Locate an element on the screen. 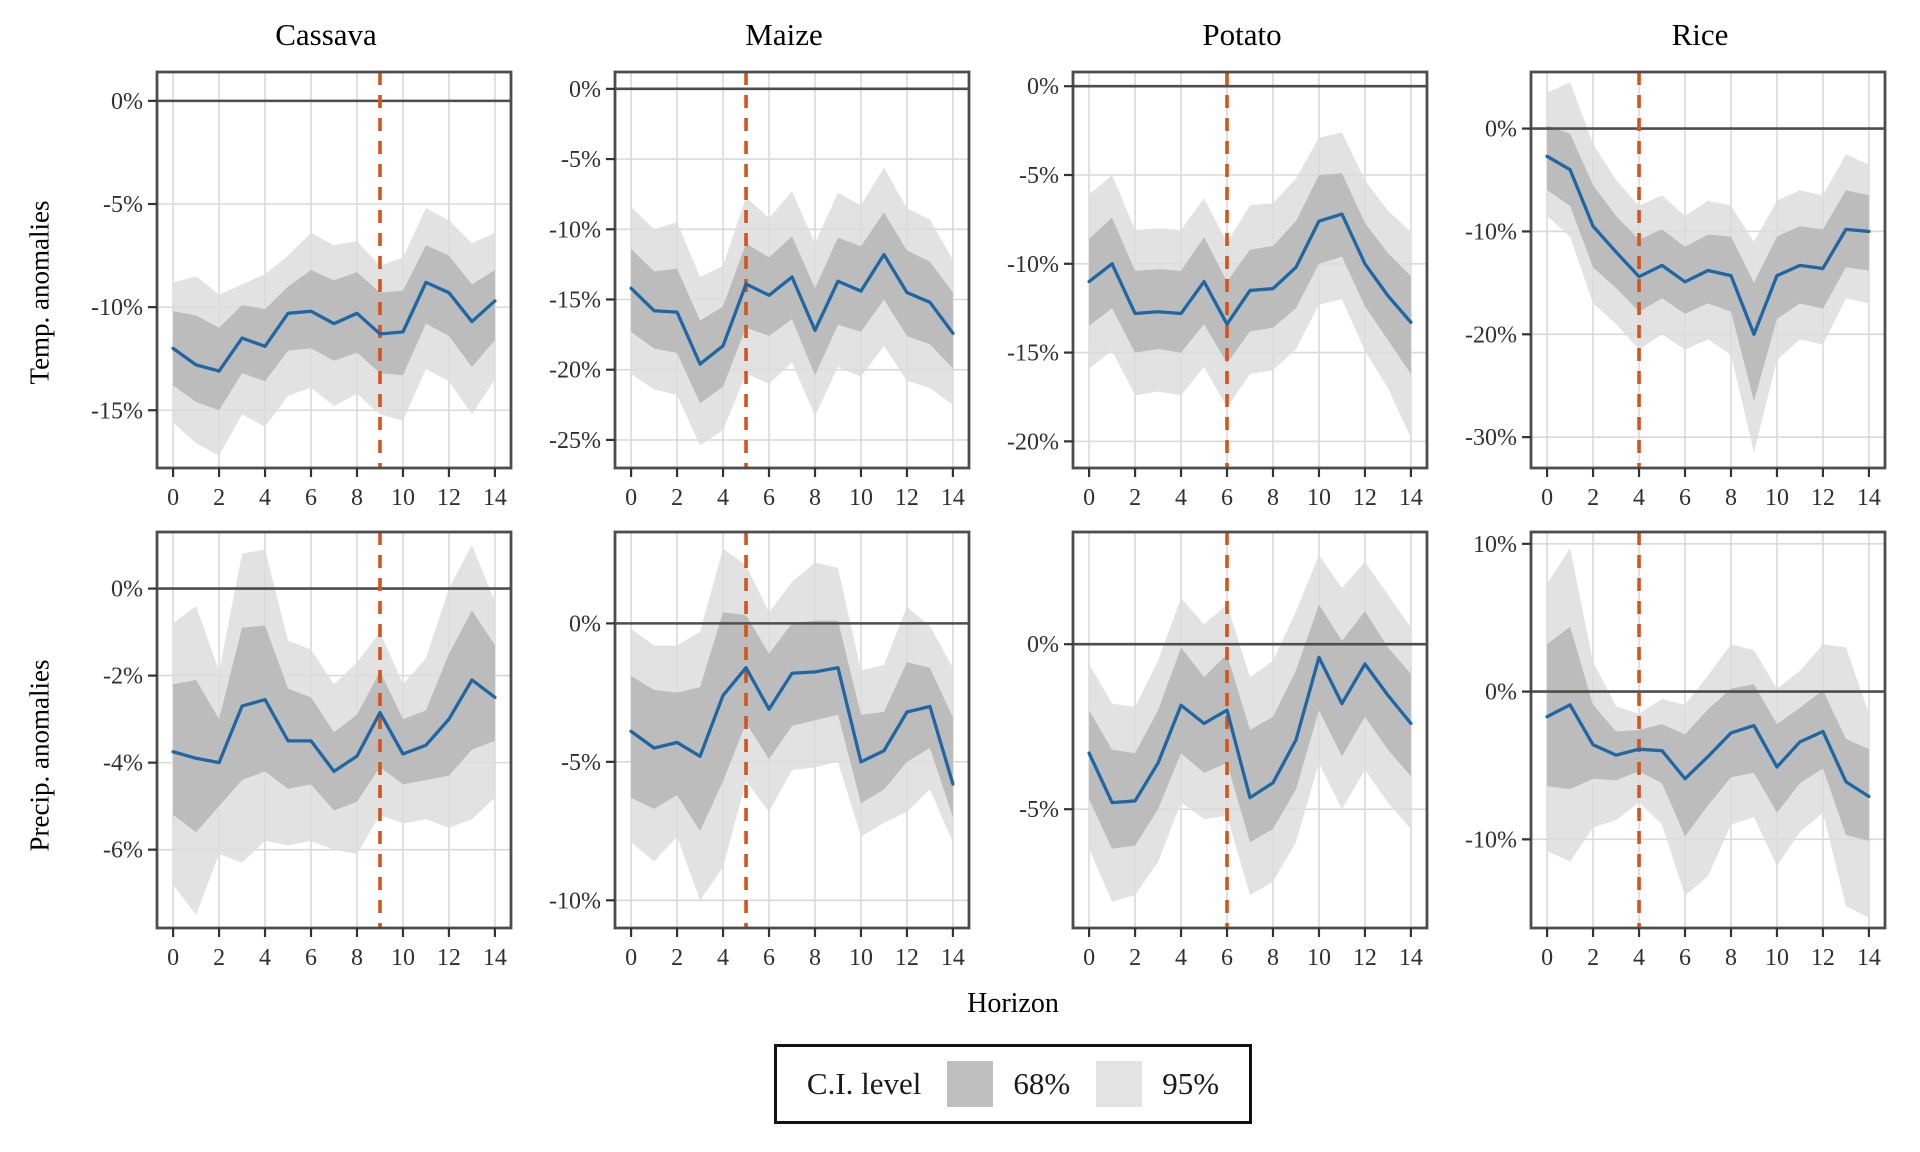  legend-box: C.I. level 68% 95% is located at coordinates (1013, 1084).